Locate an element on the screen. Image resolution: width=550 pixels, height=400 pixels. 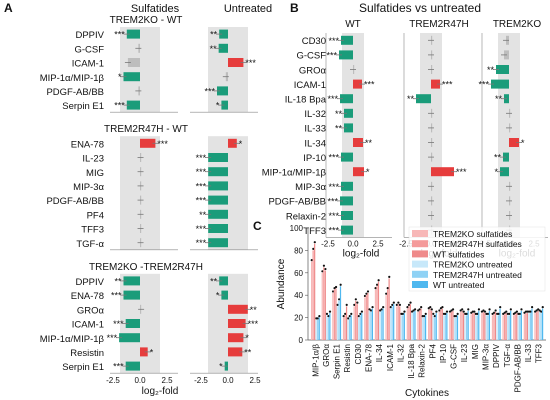
panel-a-row-label: G-CSF is located at coordinates (89, 49).